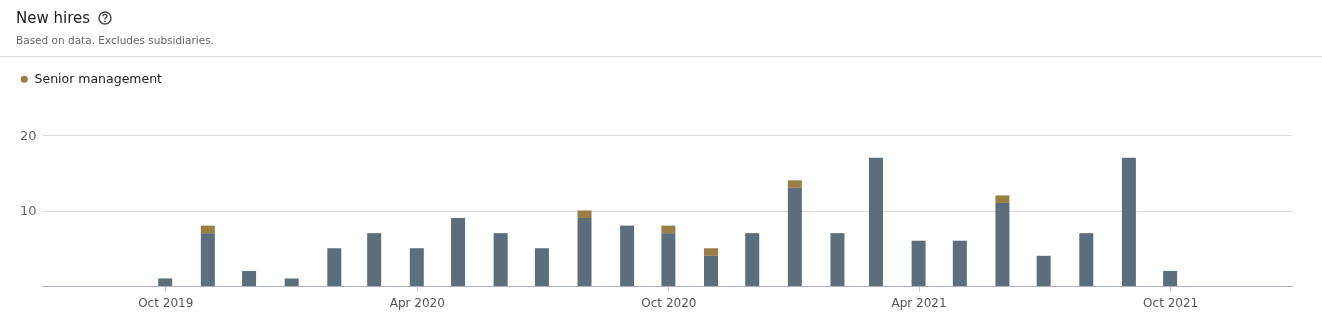  I want to click on y-tick-label: 20, so click(28, 135).